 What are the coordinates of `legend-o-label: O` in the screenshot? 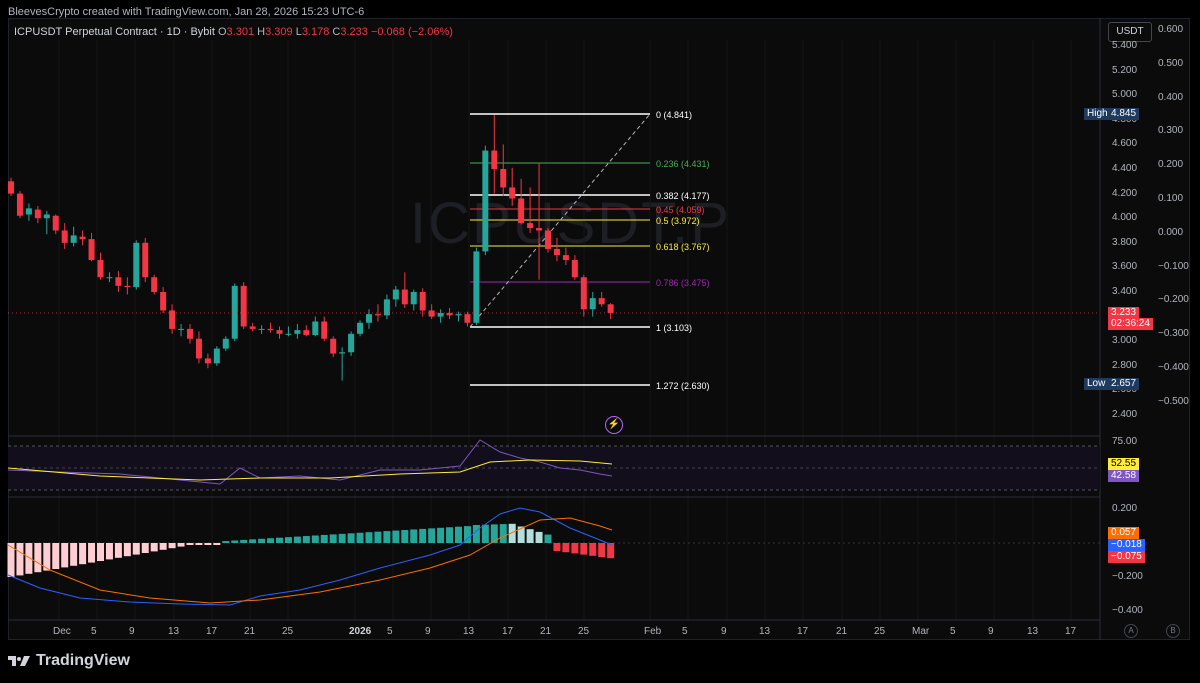 It's located at (222, 32).